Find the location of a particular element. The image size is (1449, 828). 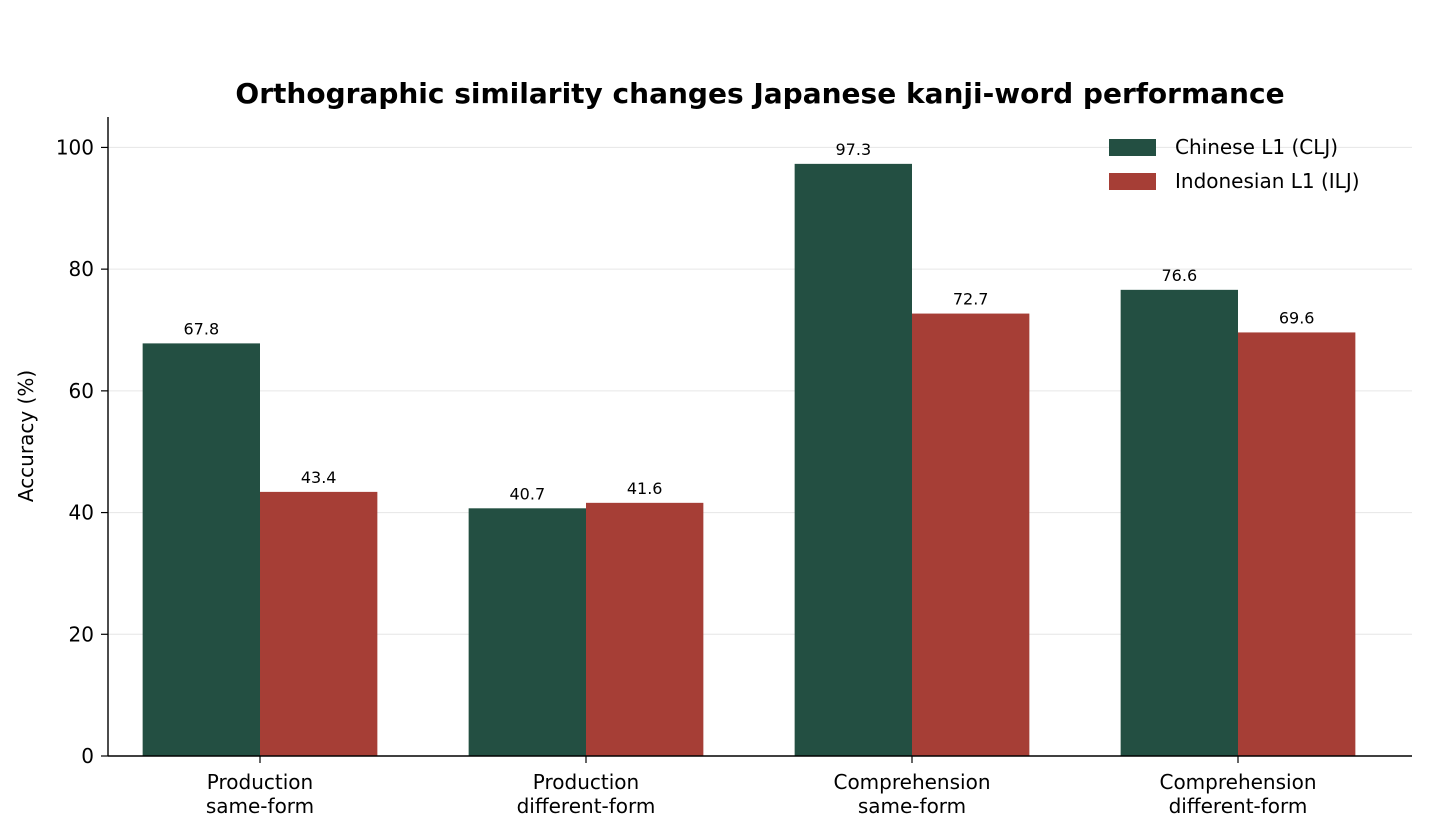

y-tick-label: 0 is located at coordinates (87, 756).